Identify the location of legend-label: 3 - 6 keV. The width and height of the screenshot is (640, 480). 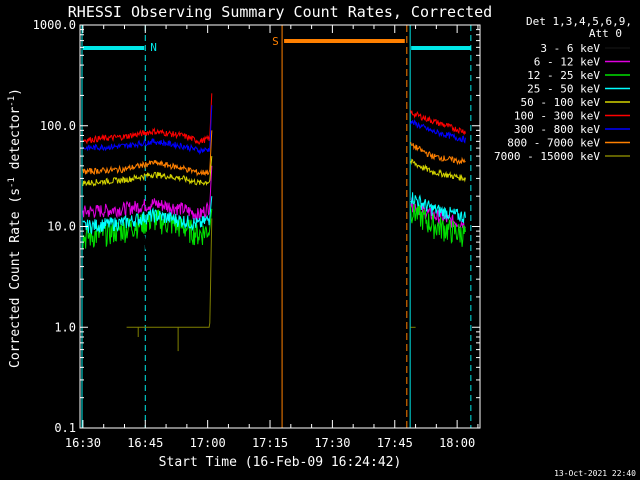
(570, 48).